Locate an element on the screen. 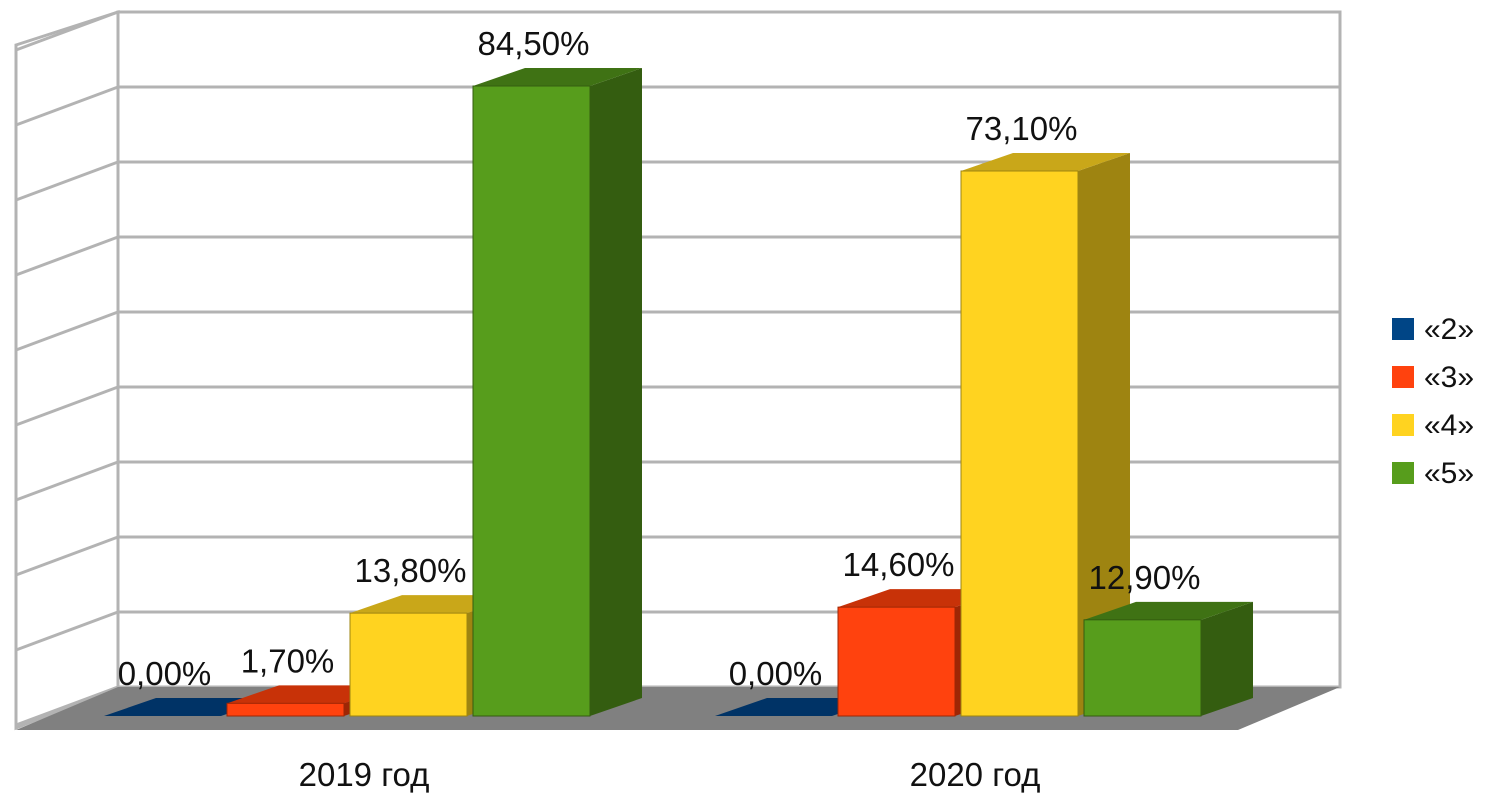 The width and height of the screenshot is (1495, 794). legend-label: «2» is located at coordinates (1449, 329).